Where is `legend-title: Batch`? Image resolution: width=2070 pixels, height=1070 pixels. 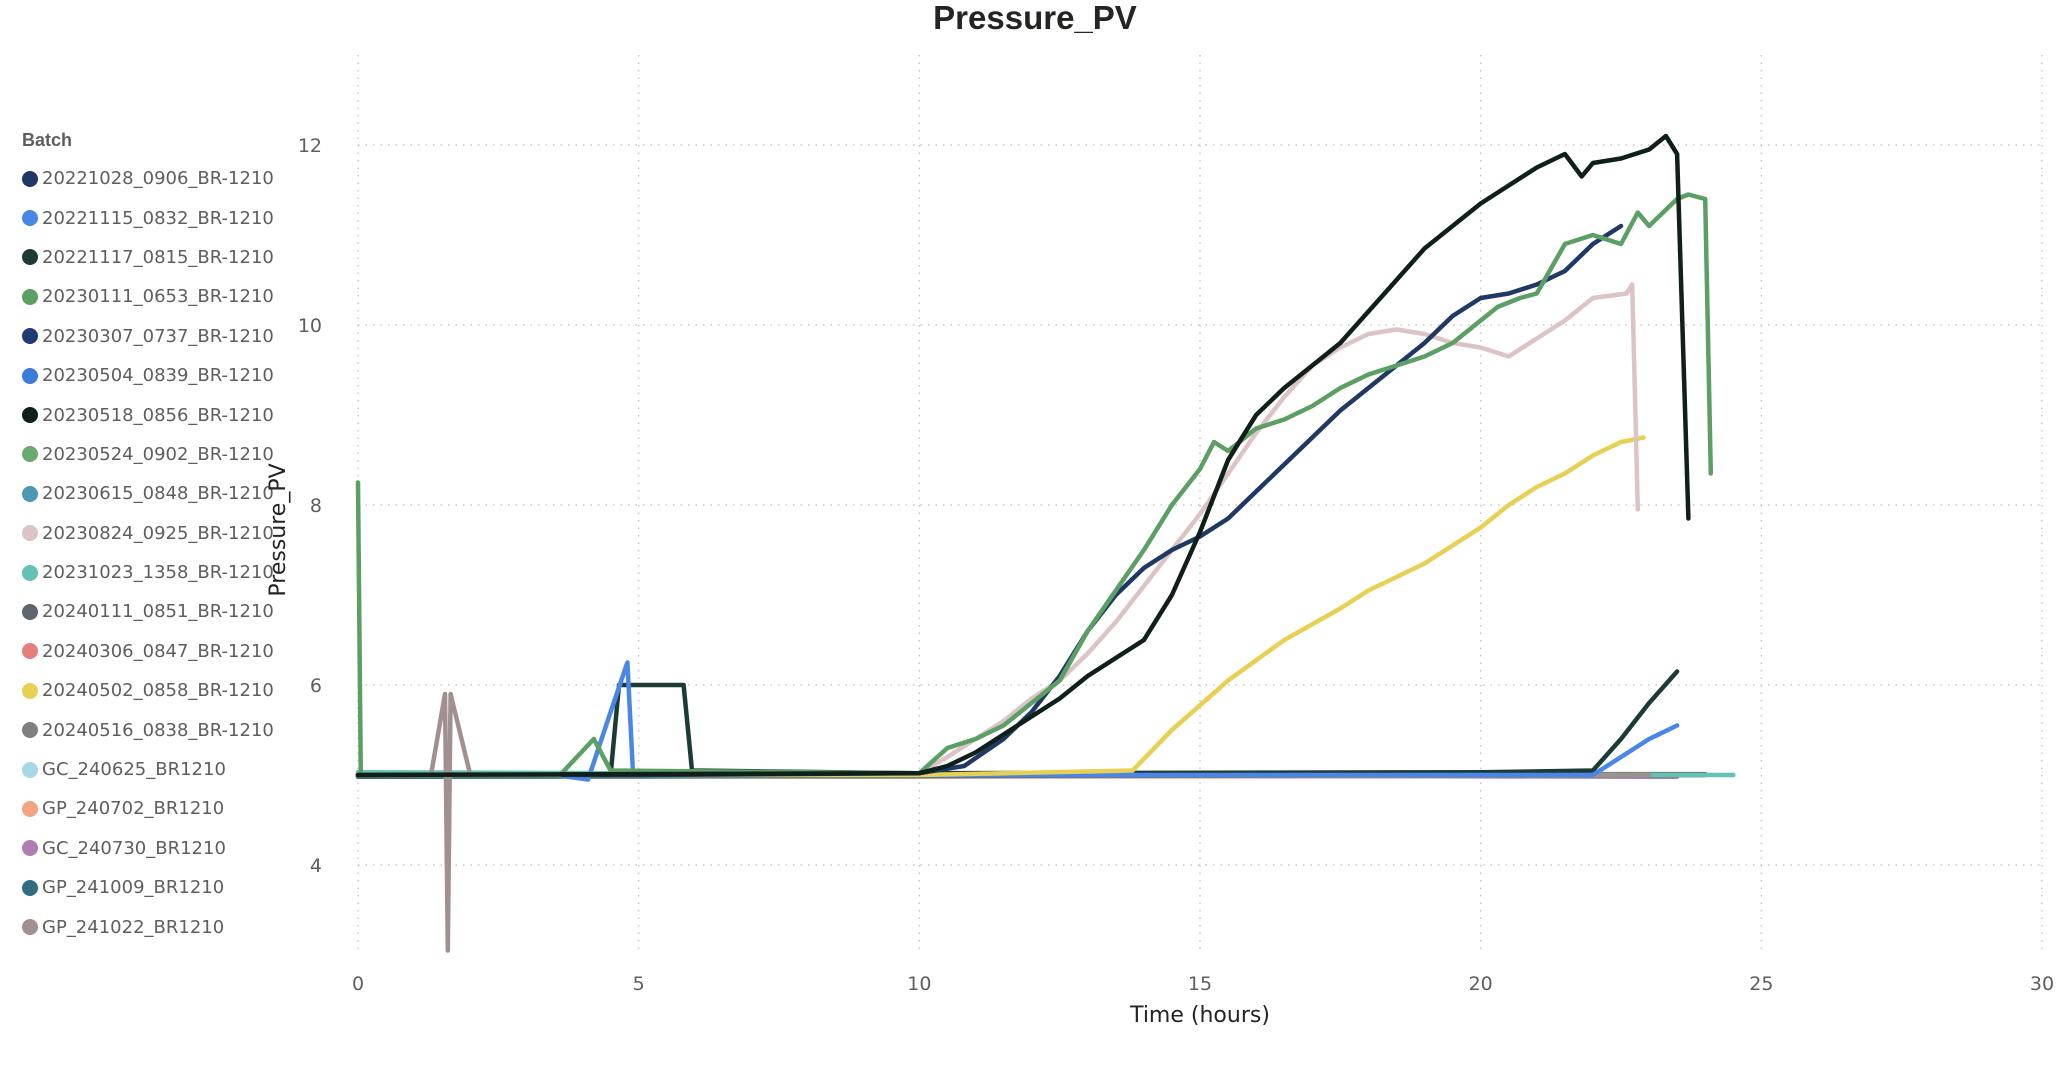 legend-title: Batch is located at coordinates (47, 140).